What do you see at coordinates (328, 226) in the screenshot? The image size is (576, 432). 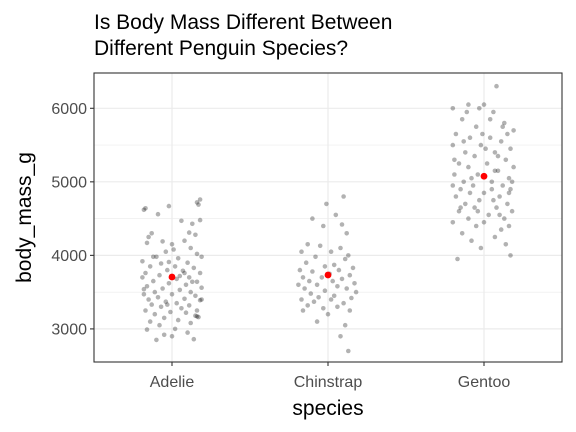 I see `mean-points` at bounding box center [328, 226].